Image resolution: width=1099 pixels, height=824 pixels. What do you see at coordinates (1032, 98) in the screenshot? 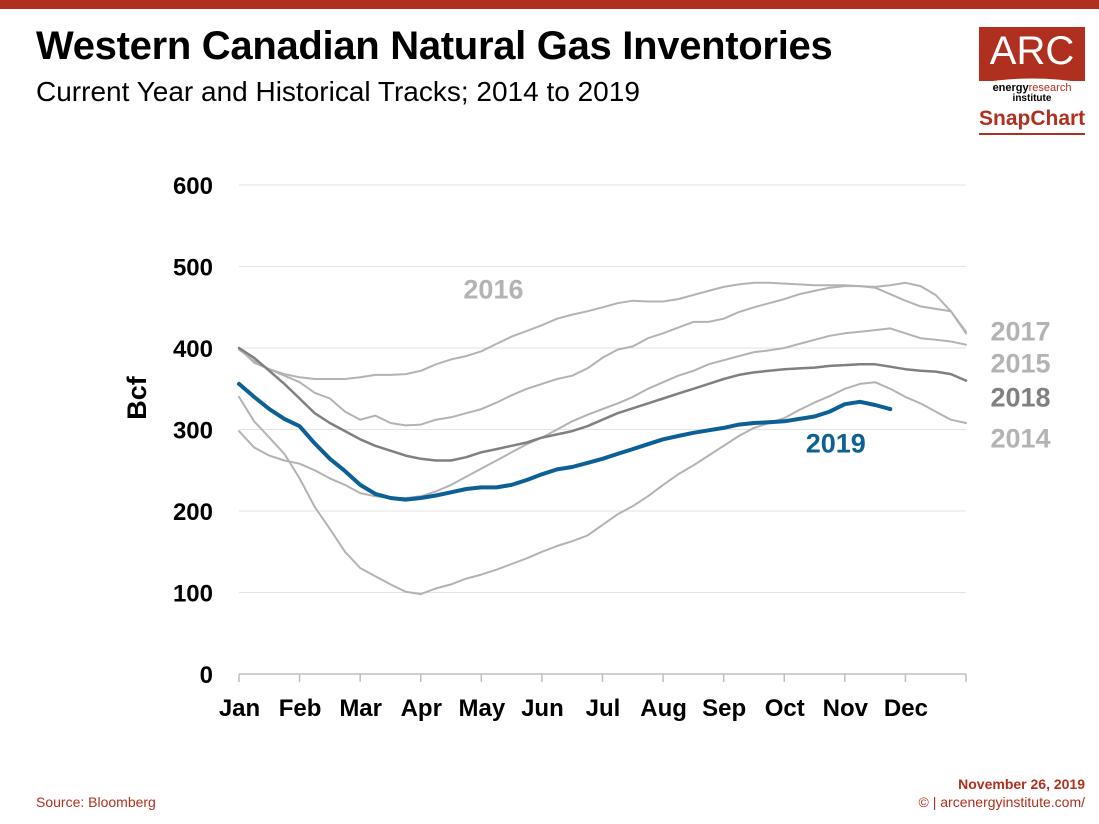
I see `logo-institute: institute` at bounding box center [1032, 98].